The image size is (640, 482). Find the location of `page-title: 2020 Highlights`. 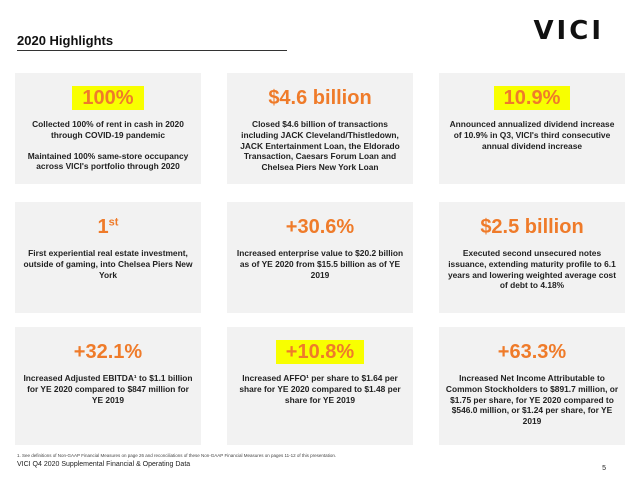

page-title: 2020 Highlights is located at coordinates (65, 40).